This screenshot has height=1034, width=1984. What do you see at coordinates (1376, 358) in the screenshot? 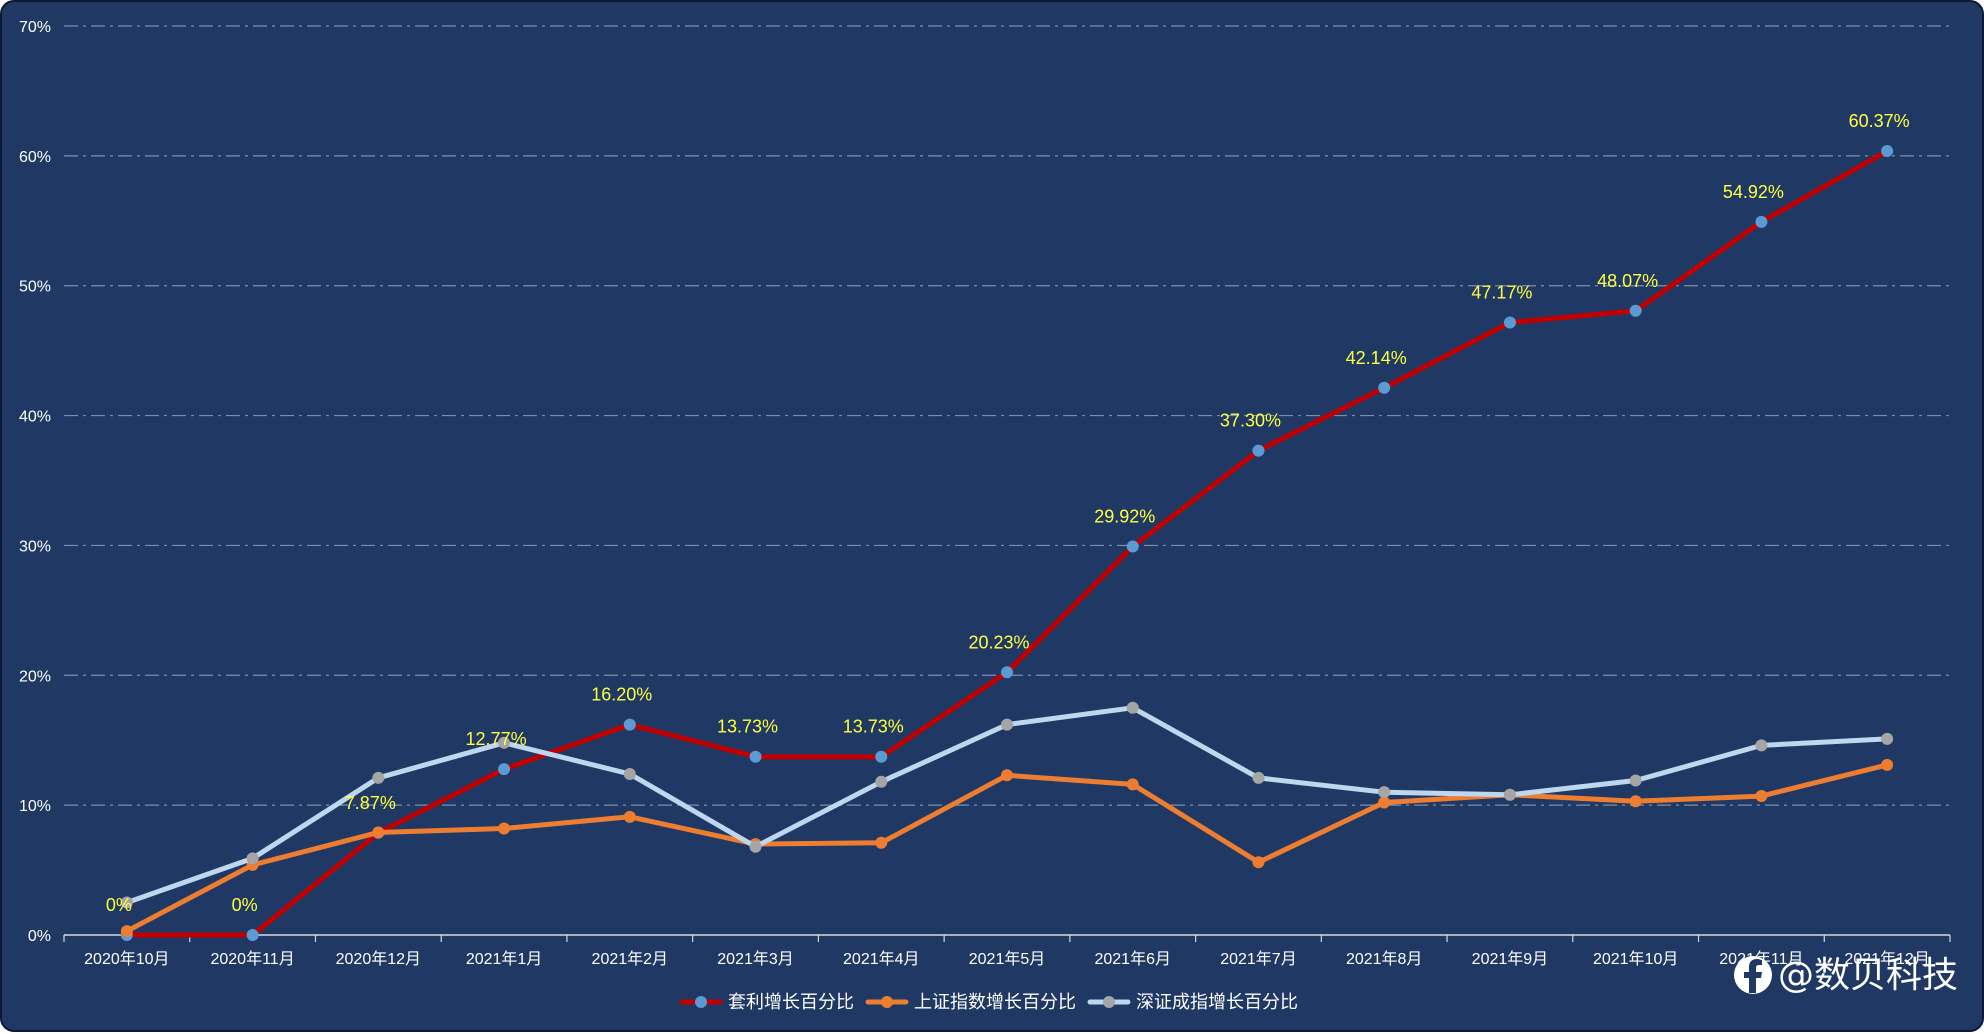
I see `data-label: 42.14%` at bounding box center [1376, 358].